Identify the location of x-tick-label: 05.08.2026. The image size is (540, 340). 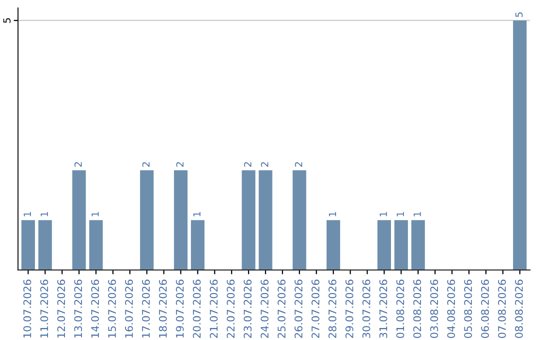
(468, 309).